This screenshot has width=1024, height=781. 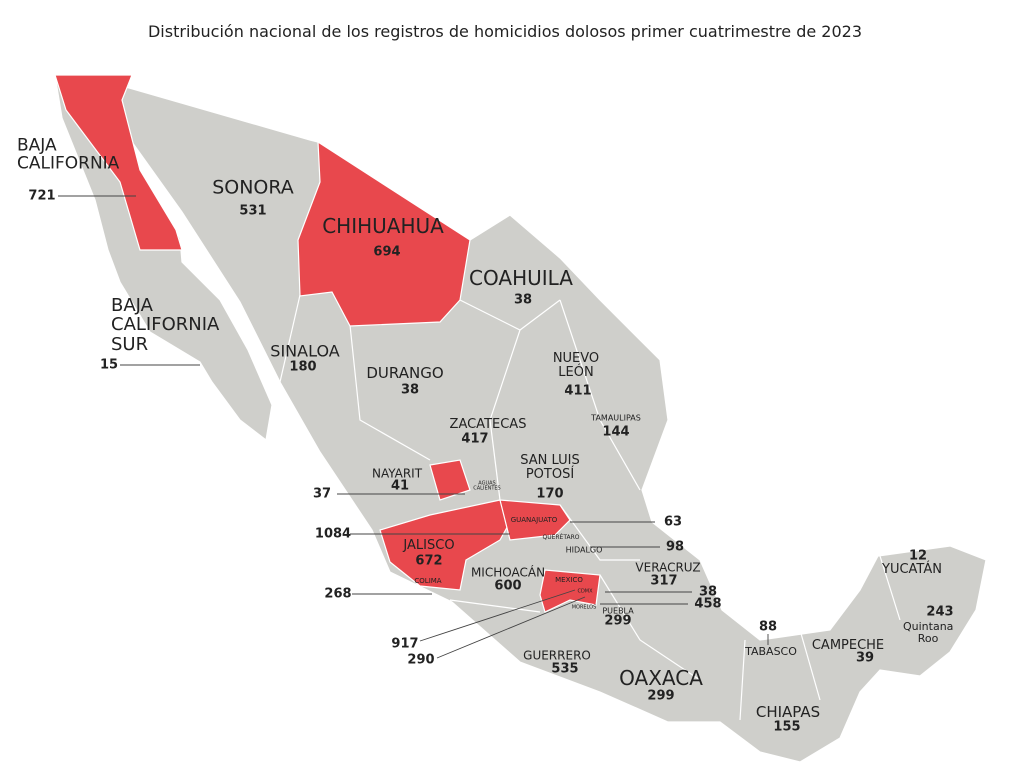 What do you see at coordinates (508, 572) in the screenshot?
I see `state-name: MICHOACÁN` at bounding box center [508, 572].